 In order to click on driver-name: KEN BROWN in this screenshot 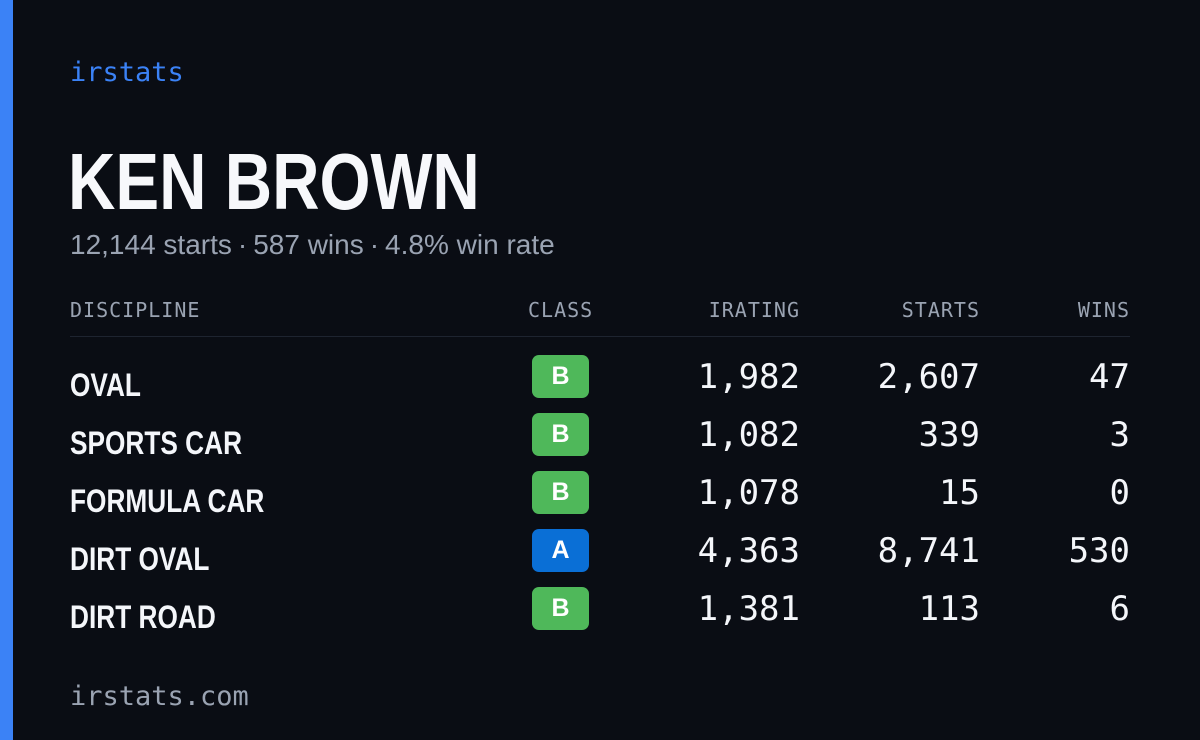, I will do `click(274, 181)`.